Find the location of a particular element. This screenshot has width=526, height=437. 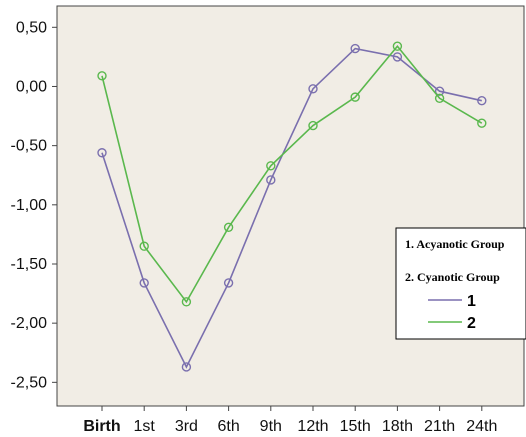

legend: 1. Acyanotic Group 2. Cyanotic Group 12 is located at coordinates (460, 283).